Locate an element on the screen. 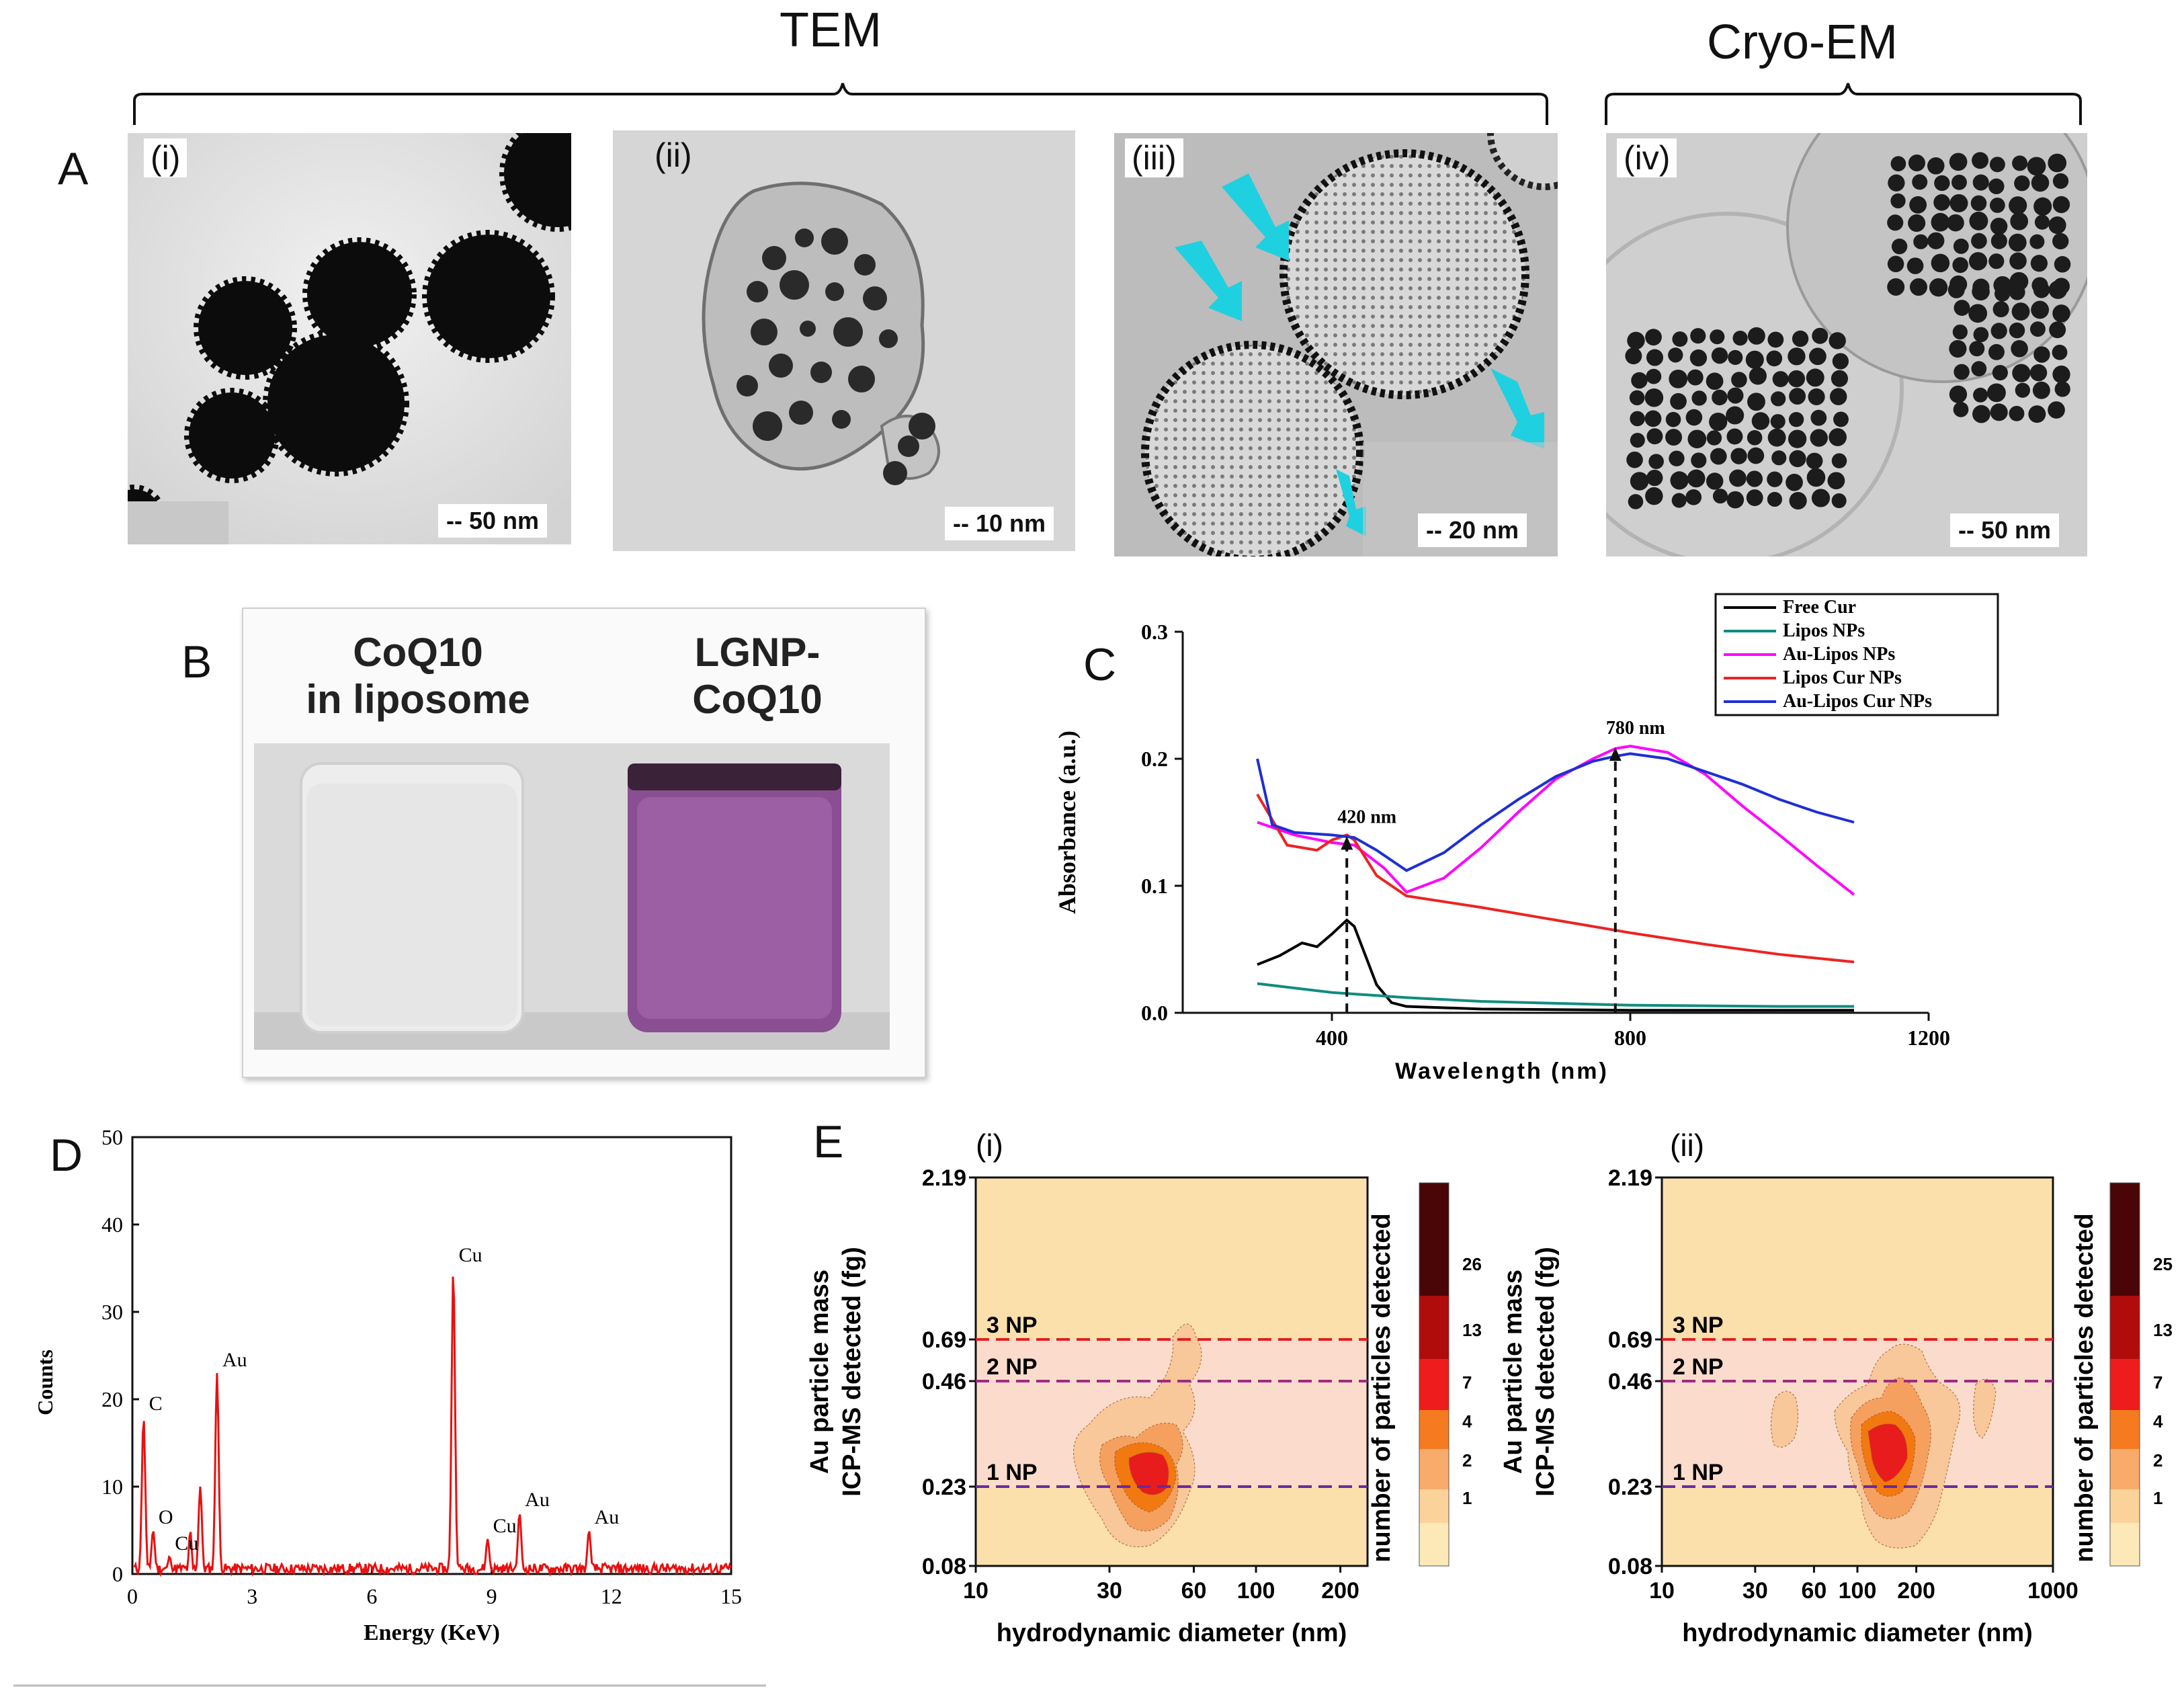  chart-d-frame is located at coordinates (432, 1355).